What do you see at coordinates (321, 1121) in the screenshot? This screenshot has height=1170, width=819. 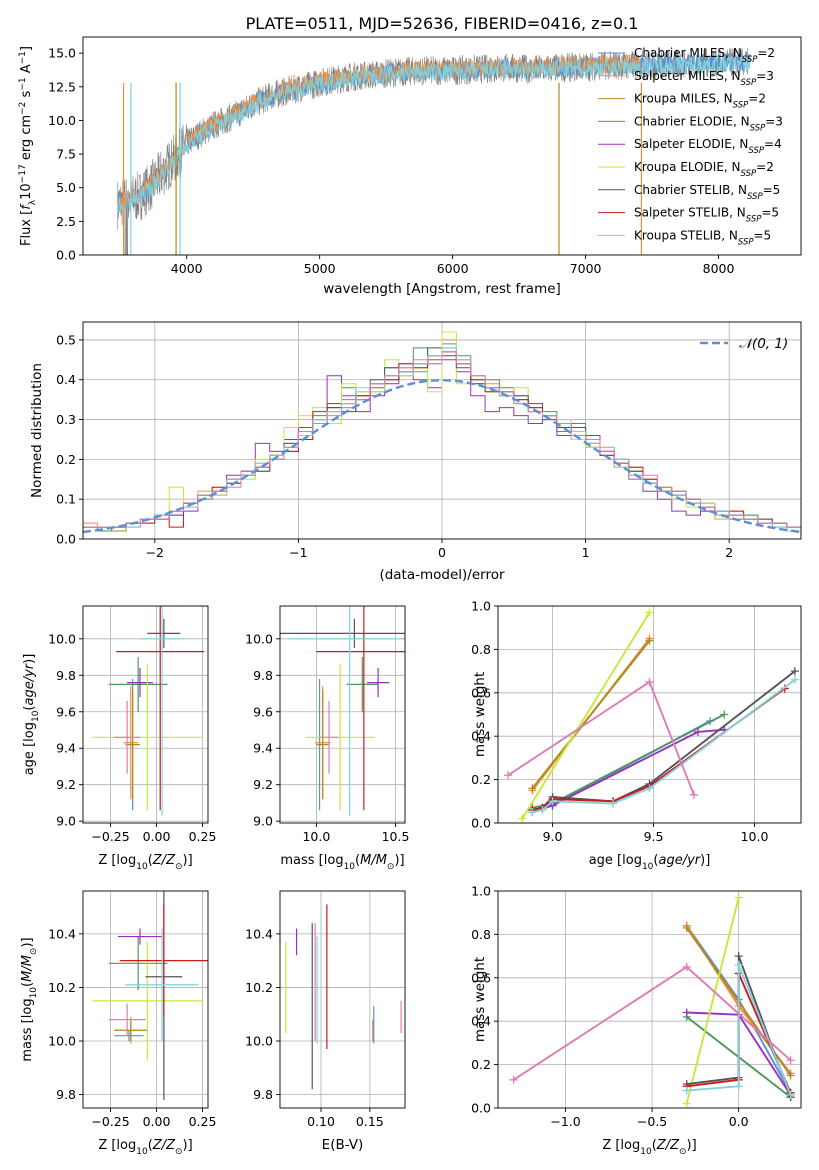 I see `x-tick-label: 0.10` at bounding box center [321, 1121].